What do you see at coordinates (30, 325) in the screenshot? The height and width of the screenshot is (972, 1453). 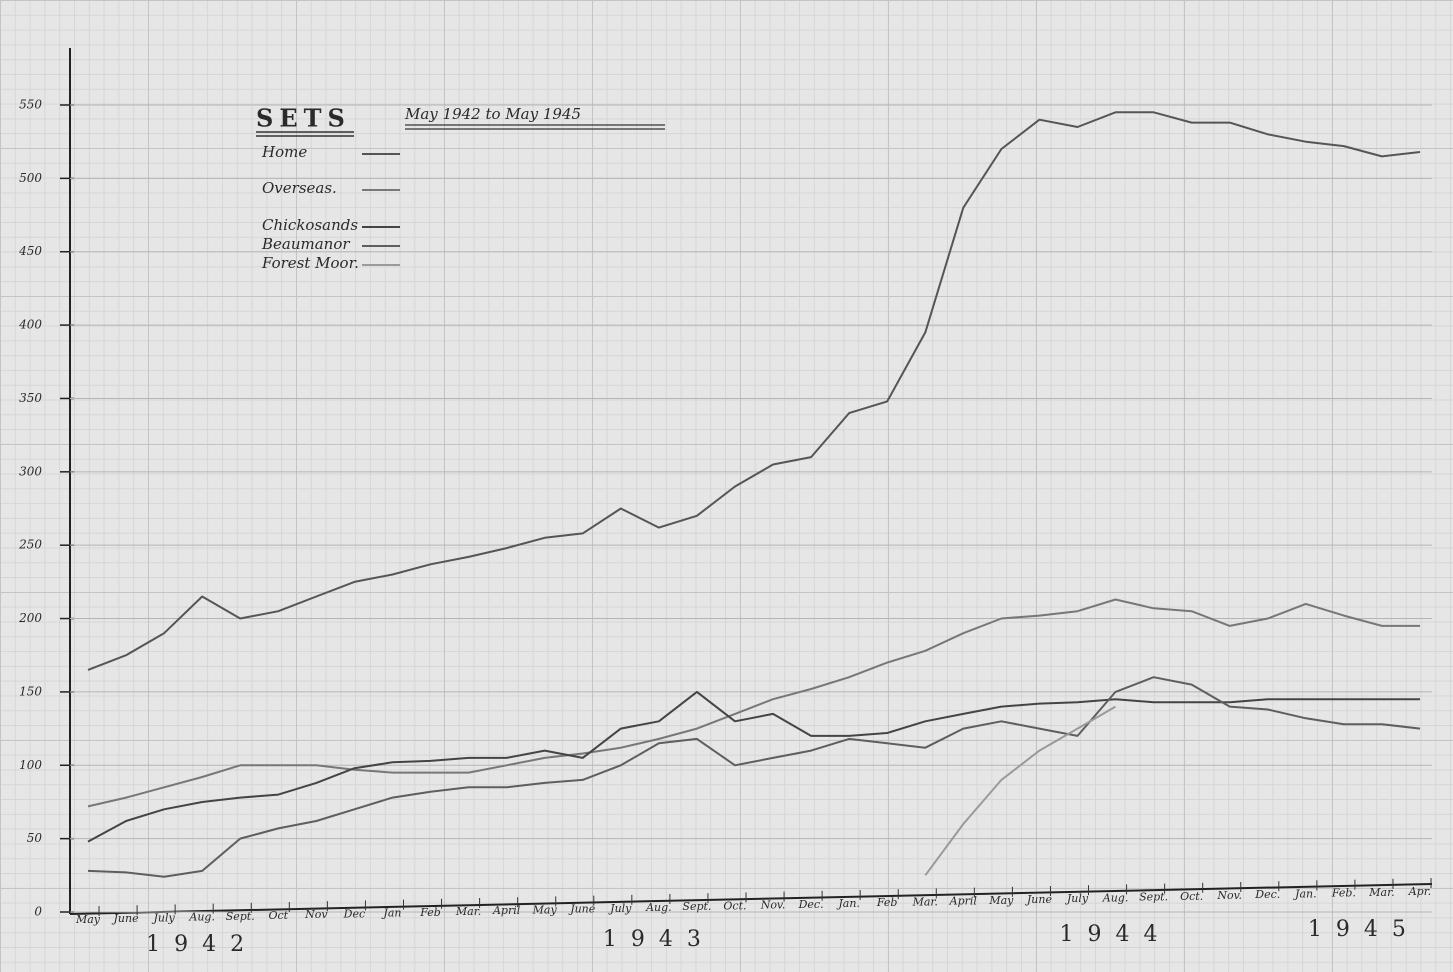 I see `y-tick-label: 400` at bounding box center [30, 325].